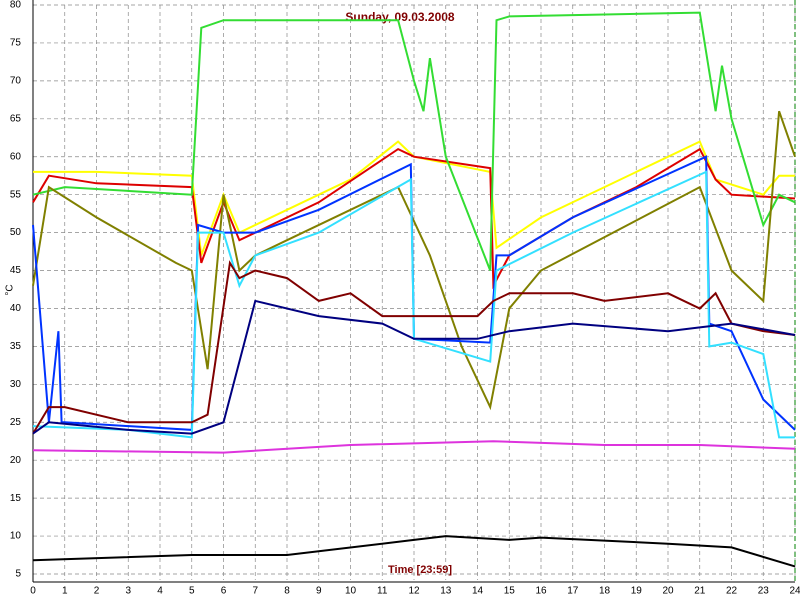 This screenshot has width=800, height=600. I want to click on x-tick-label: 13, so click(446, 591).